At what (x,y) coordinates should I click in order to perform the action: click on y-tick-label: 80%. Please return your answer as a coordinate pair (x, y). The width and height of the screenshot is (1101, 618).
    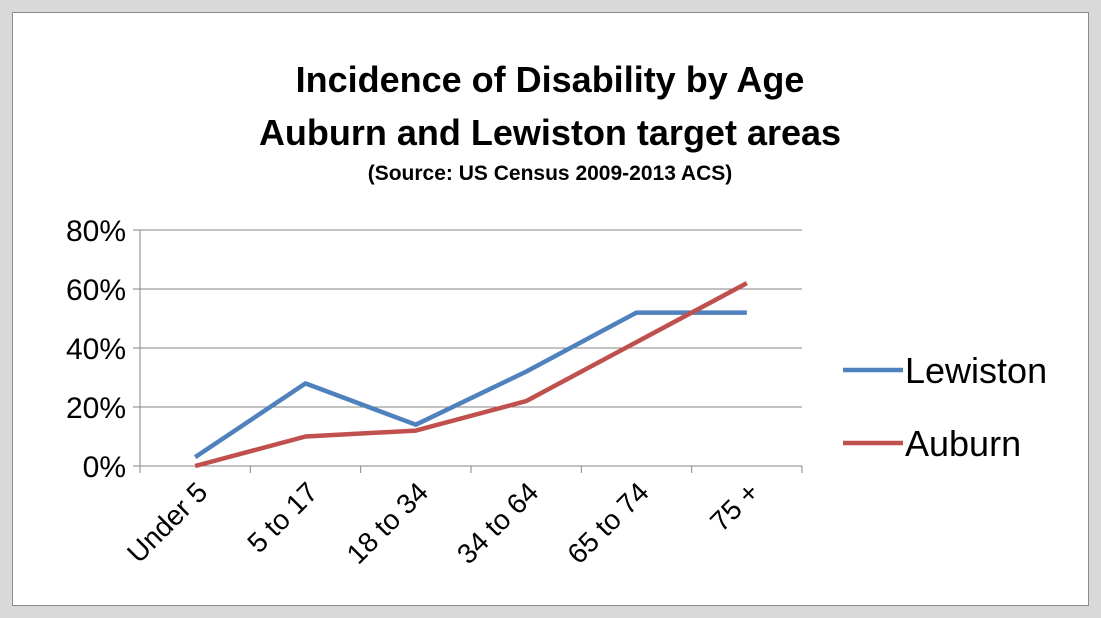
    Looking at the image, I should click on (96, 231).